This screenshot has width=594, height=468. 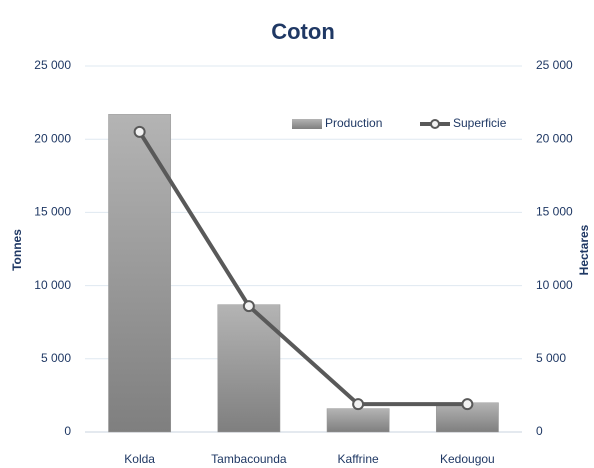 I want to click on y-tick-label: 0, so click(x=67, y=431).